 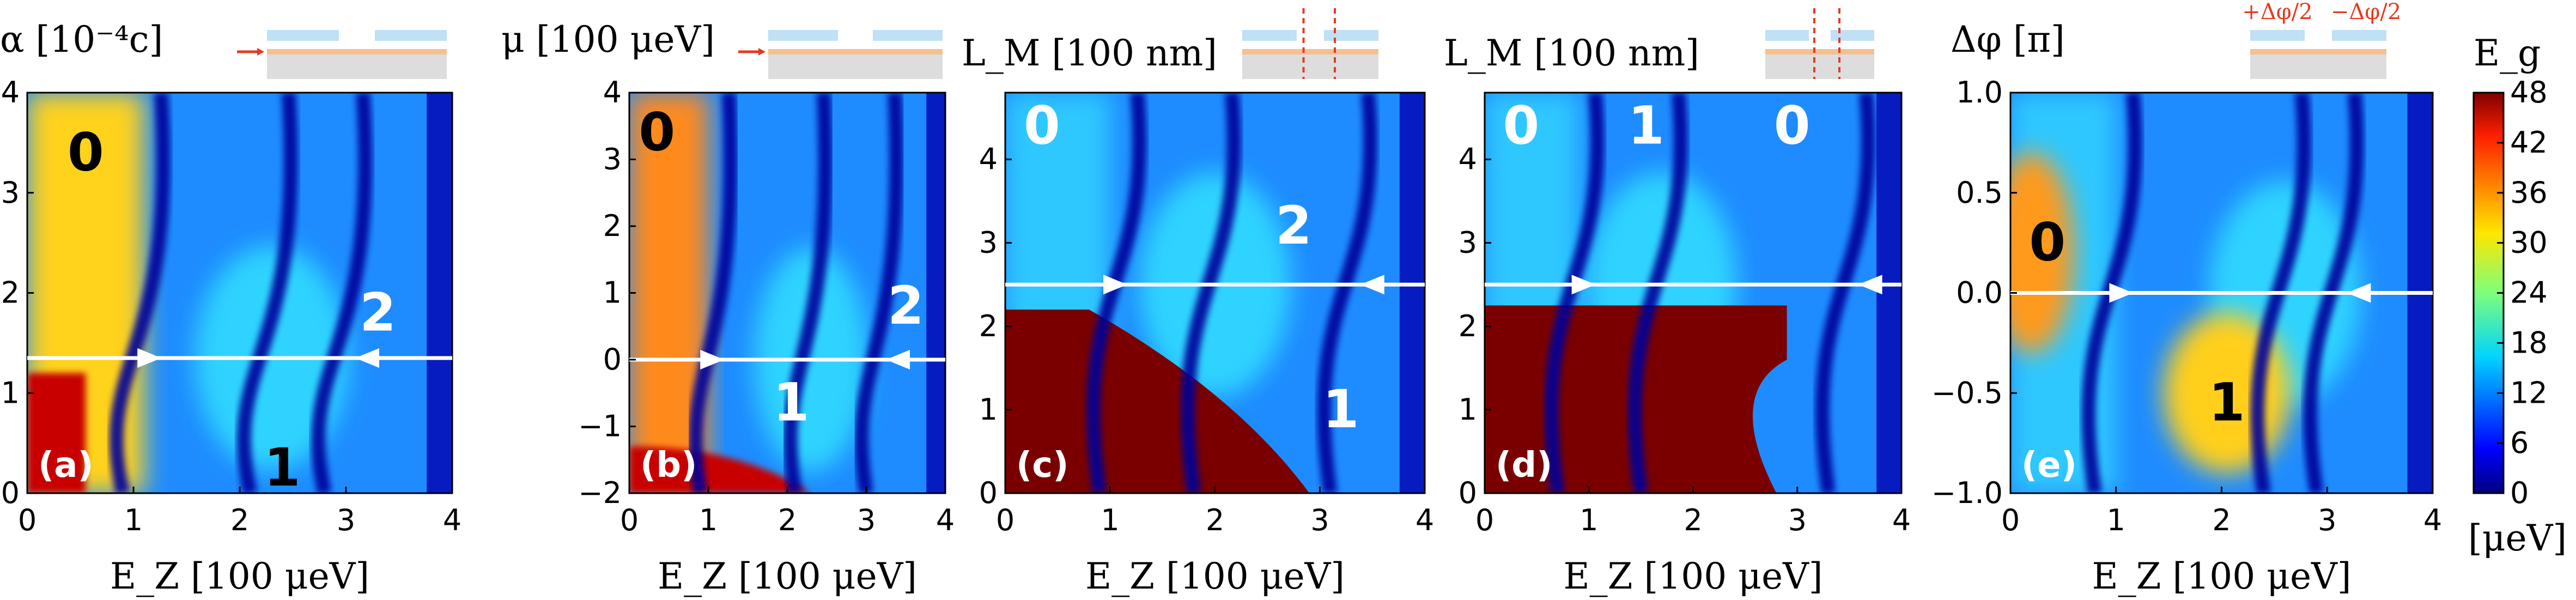 I want to click on y-axis-label: Δφ [π], so click(x=2008, y=40).